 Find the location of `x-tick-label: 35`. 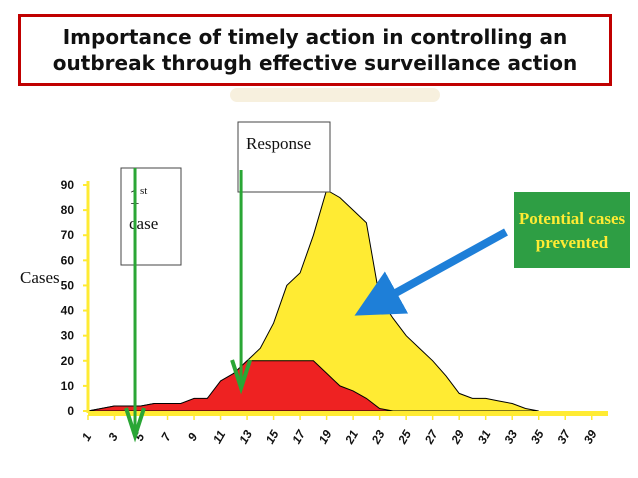

x-tick-label: 35 is located at coordinates (537, 436).